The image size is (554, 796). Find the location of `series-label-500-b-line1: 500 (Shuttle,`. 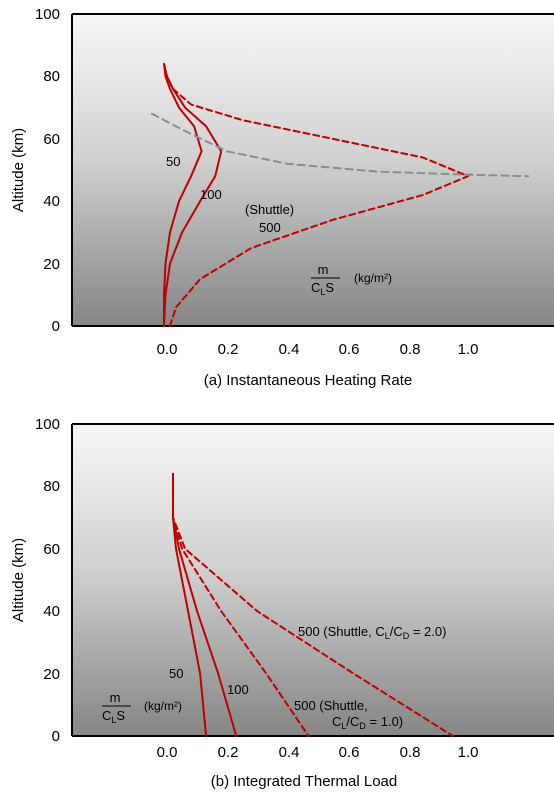

series-label-500-b-line1: 500 (Shuttle, is located at coordinates (331, 705).